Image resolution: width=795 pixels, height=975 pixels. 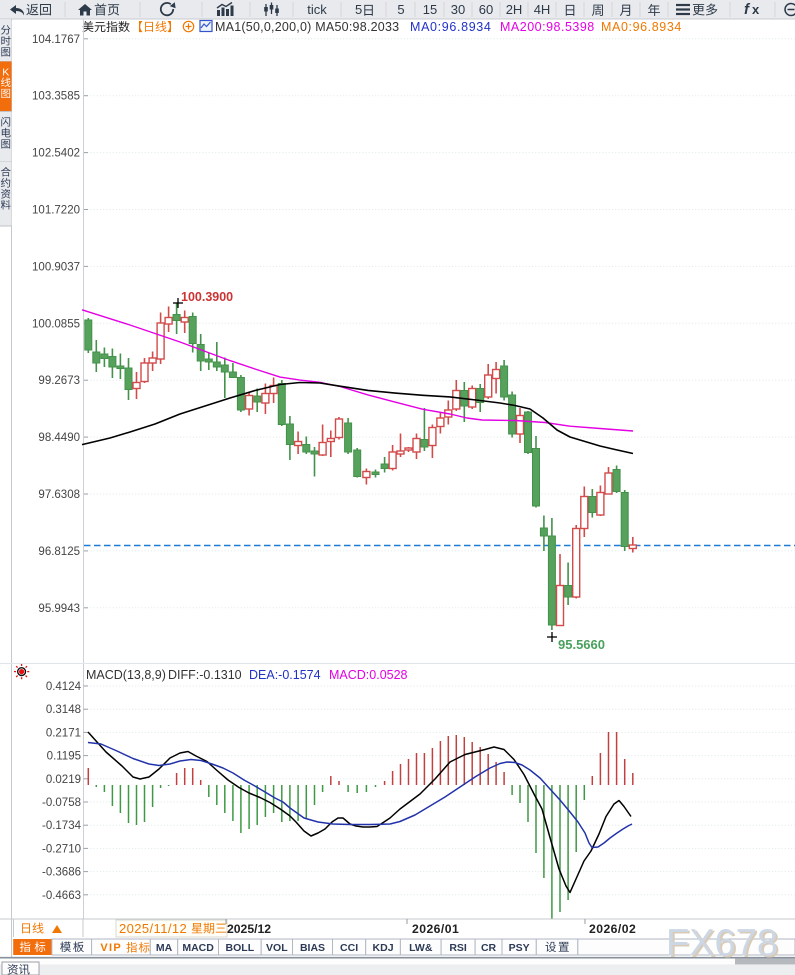 What do you see at coordinates (205, 675) in the screenshot?
I see `svg-text: DIFF:-0.1310` at bounding box center [205, 675].